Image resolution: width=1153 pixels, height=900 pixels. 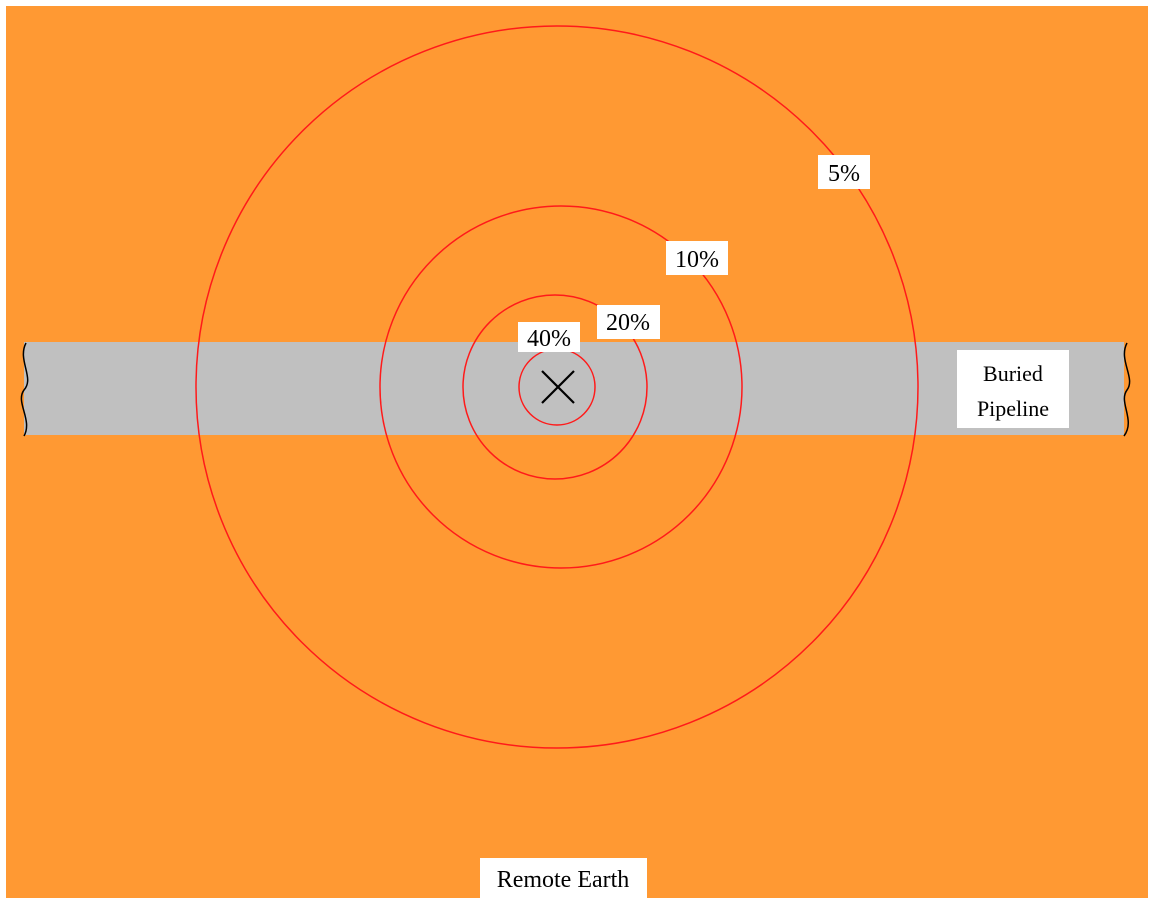 I want to click on contour-label-5: 5%, so click(x=844, y=172).